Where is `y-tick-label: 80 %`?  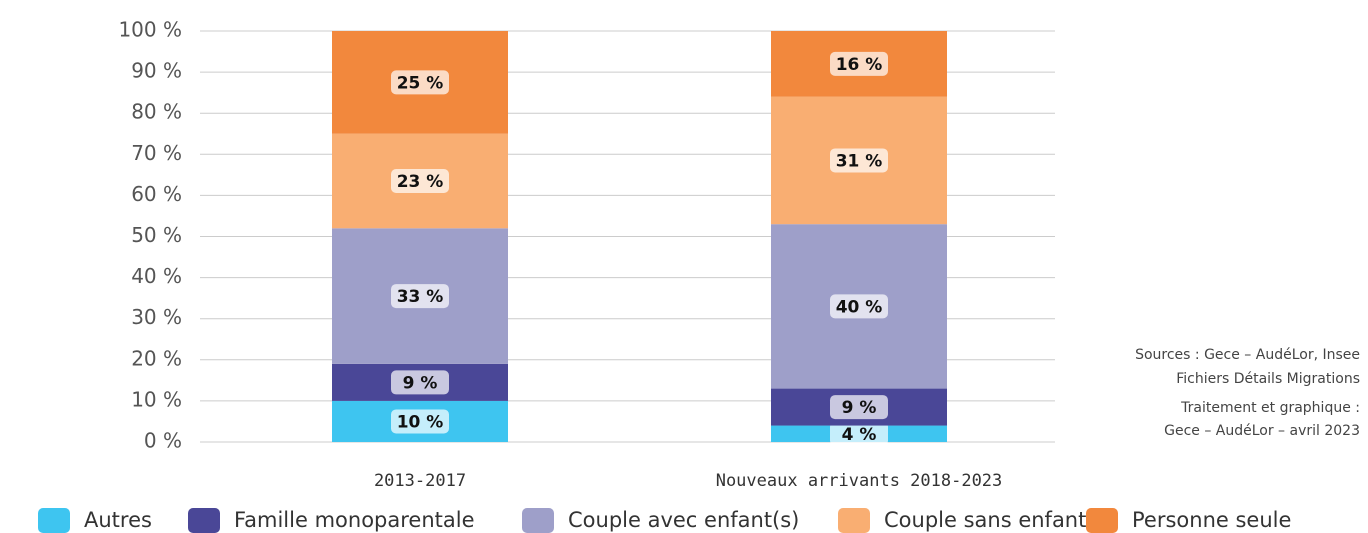 y-tick-label: 80 % is located at coordinates (156, 112).